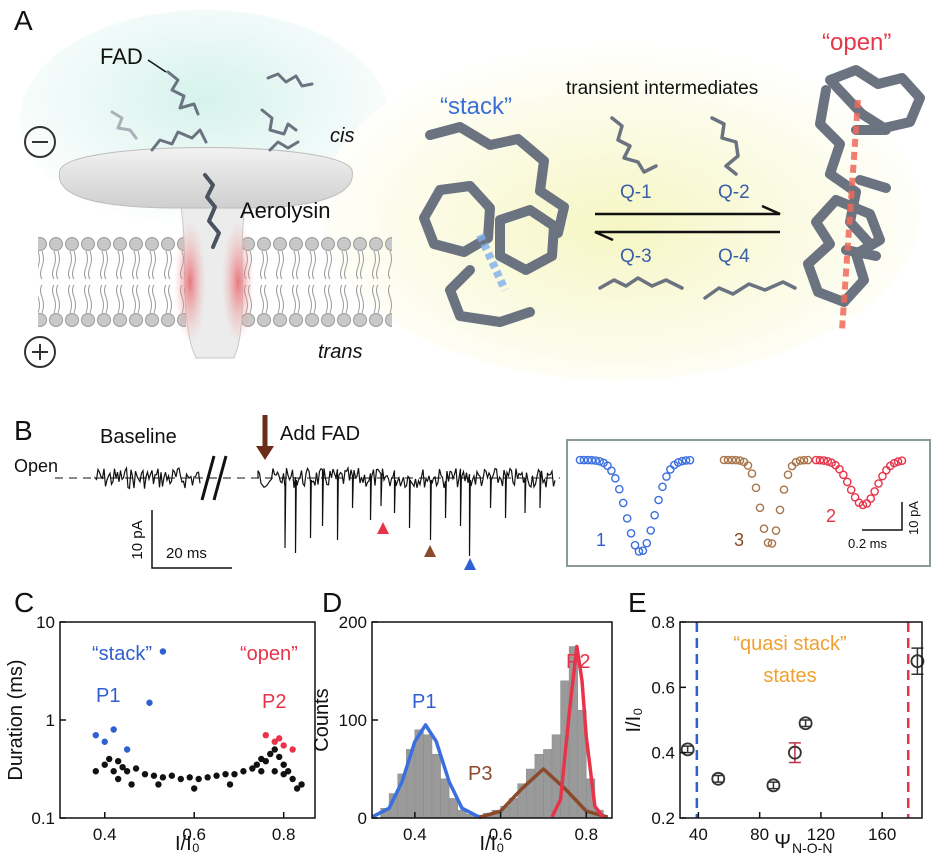 The image size is (939, 856). I want to click on y-tick-label: 0.4, so click(663, 753).